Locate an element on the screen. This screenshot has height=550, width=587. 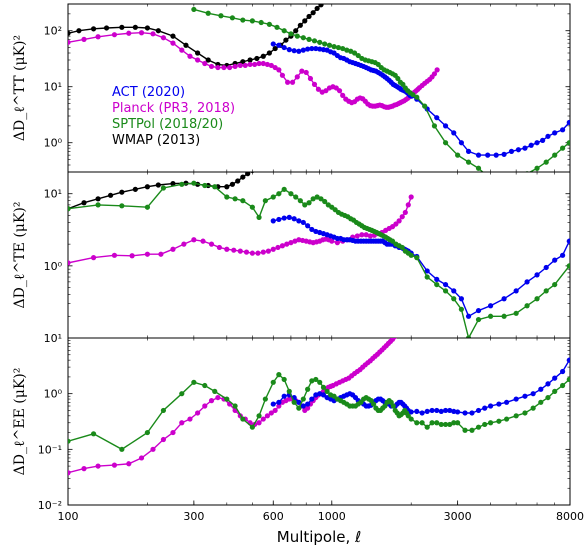
y-tick-label: 10² is located at coordinates (53, 31).